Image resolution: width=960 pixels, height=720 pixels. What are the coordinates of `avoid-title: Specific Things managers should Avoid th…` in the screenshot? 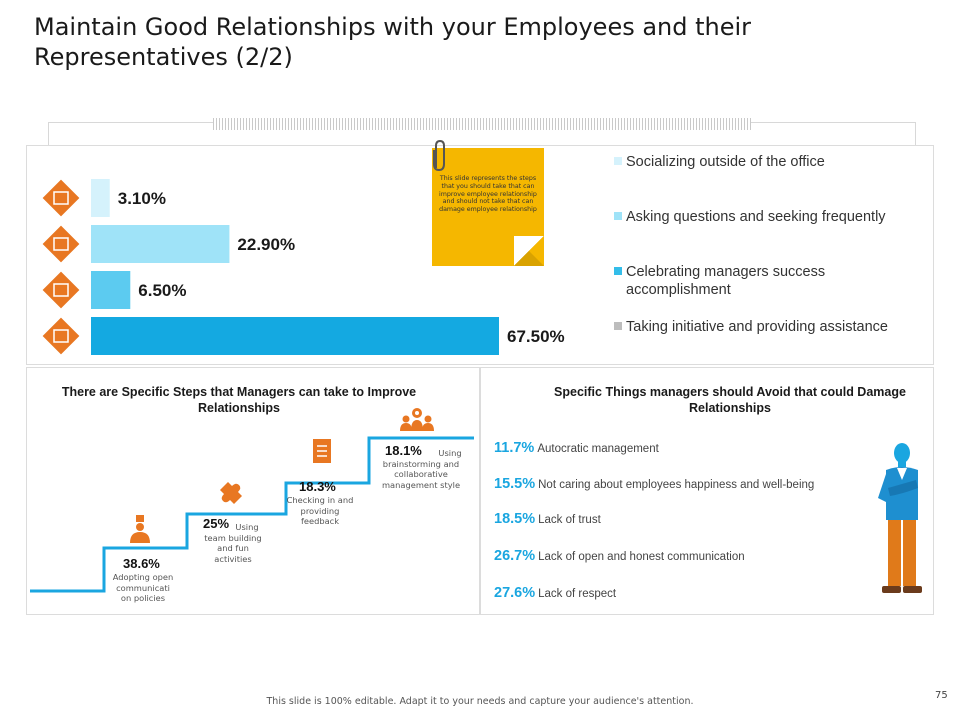 It's located at (730, 400).